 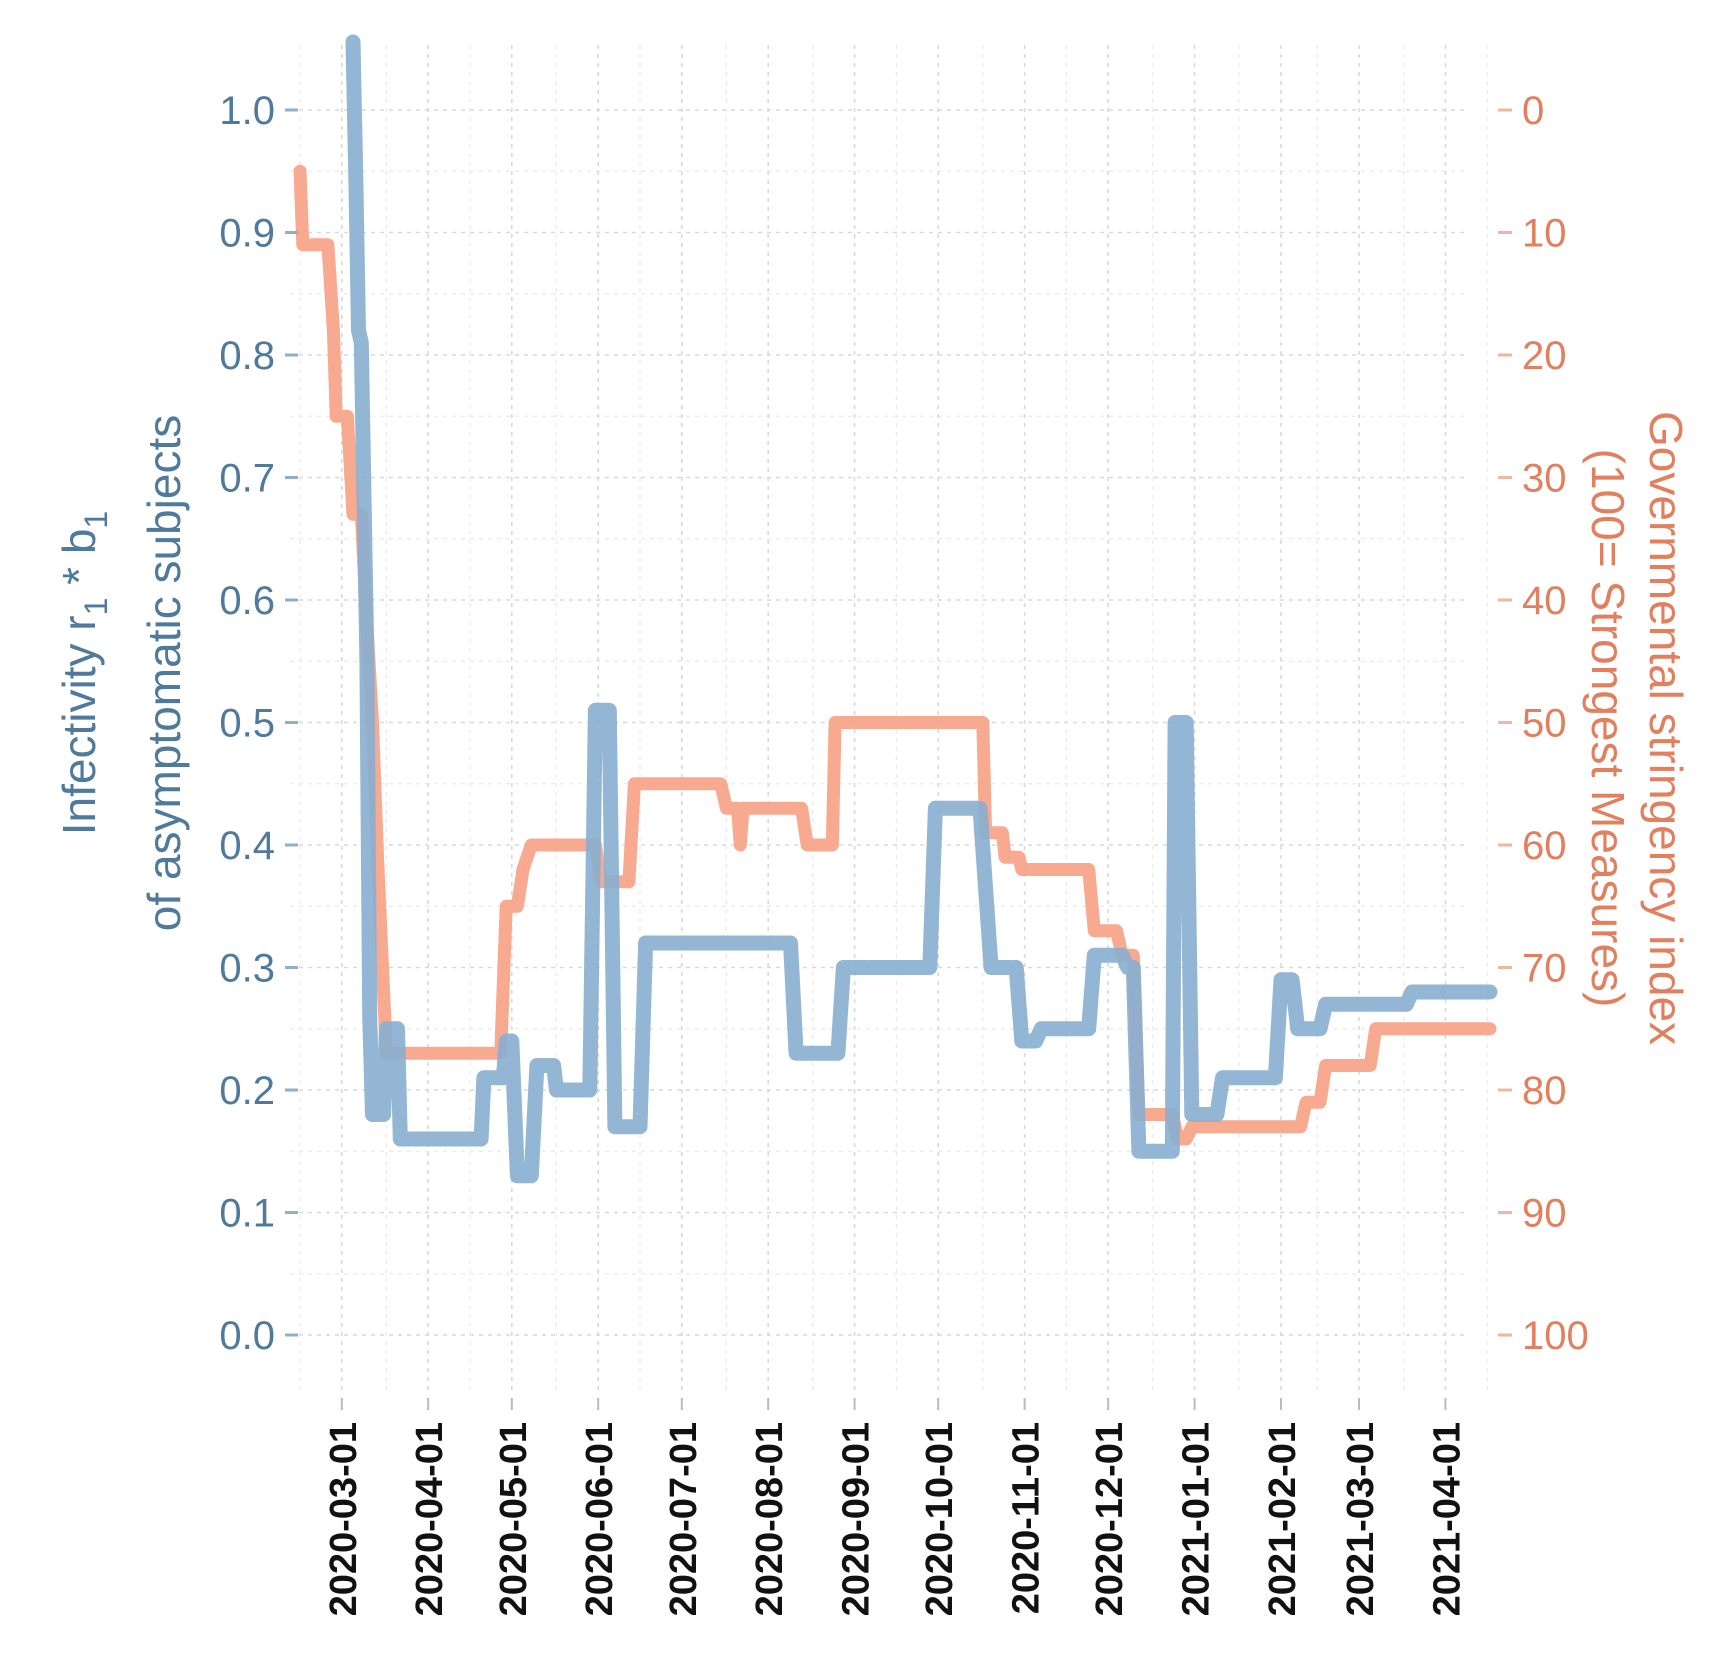 What do you see at coordinates (1544, 1214) in the screenshot?
I see `right-tick-label-1: 90` at bounding box center [1544, 1214].